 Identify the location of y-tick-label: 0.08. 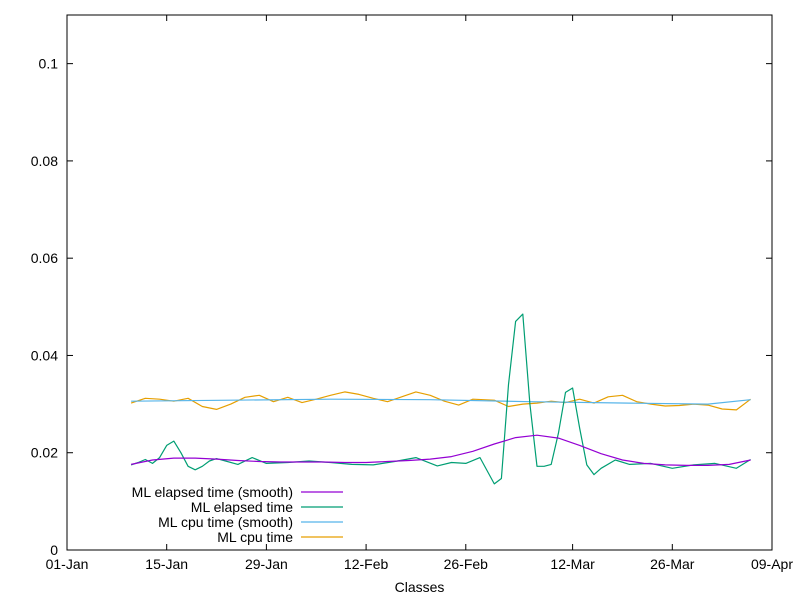
(44, 161).